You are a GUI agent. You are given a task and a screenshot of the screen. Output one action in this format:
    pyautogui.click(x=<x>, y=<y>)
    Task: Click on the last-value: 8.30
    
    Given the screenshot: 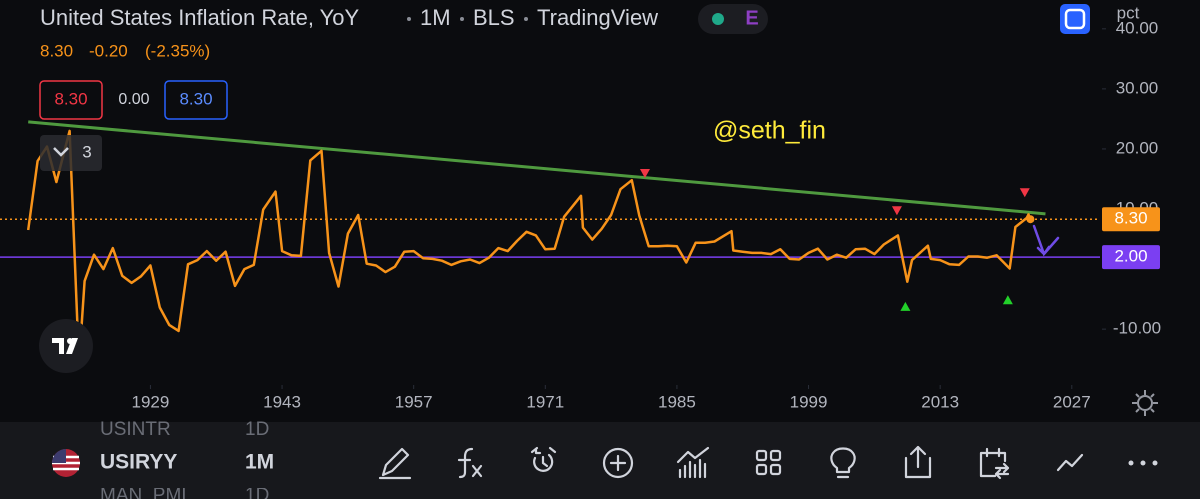 What is the action you would take?
    pyautogui.click(x=56, y=50)
    